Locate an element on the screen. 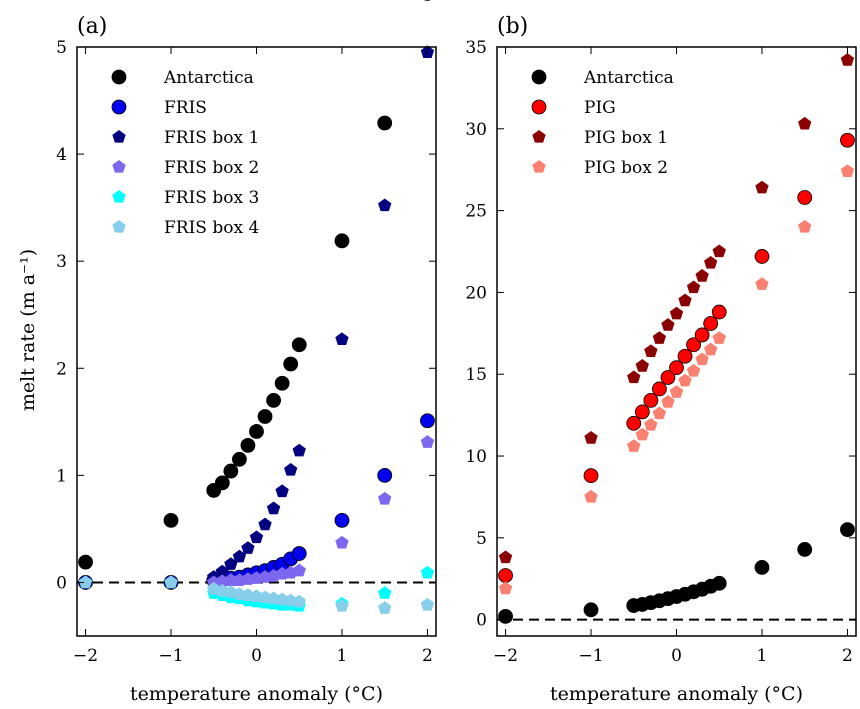 The image size is (860, 709). legend-label: PIG is located at coordinates (600, 108).